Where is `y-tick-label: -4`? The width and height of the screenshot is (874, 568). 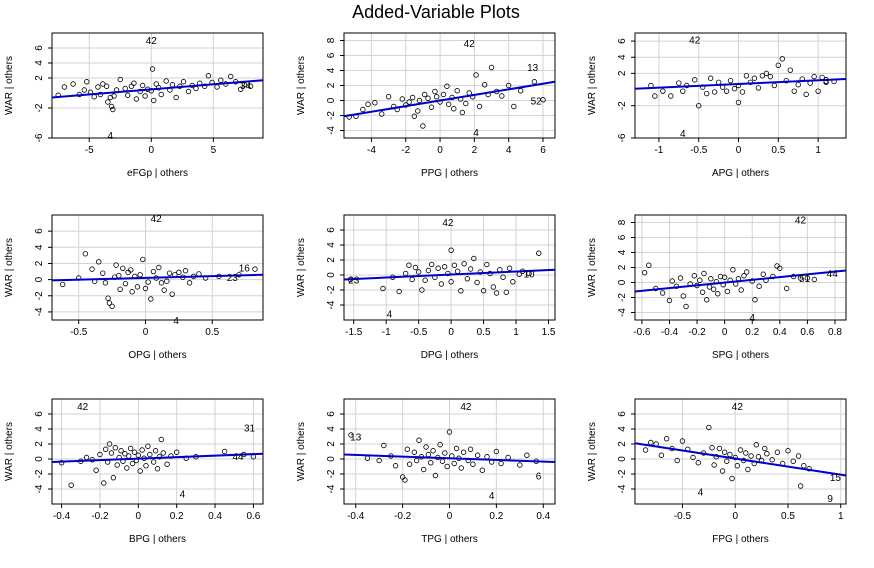 y-tick-label: -4 is located at coordinates (331, 304).